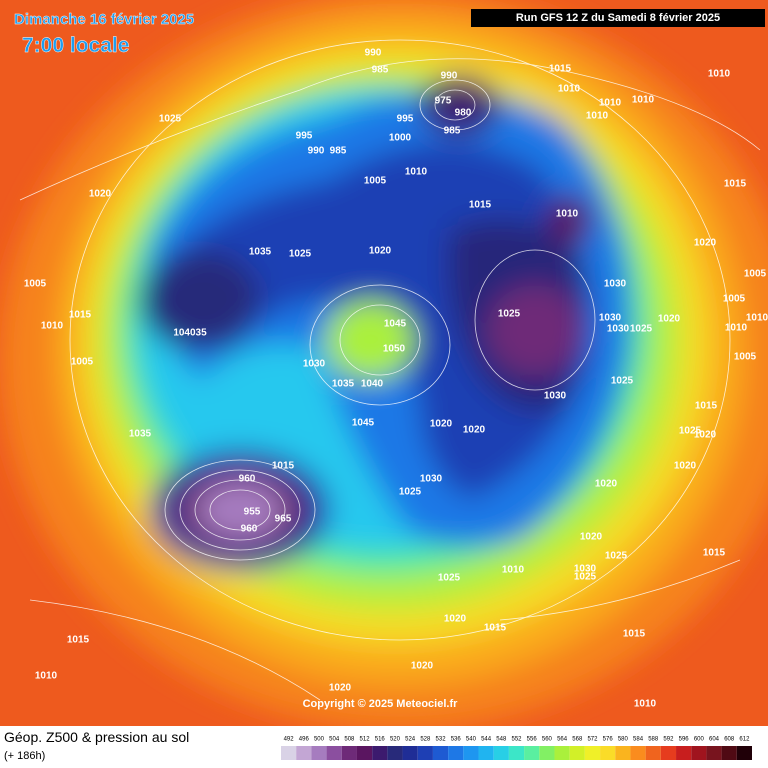  What do you see at coordinates (744, 740) in the screenshot?
I see `legend-value: 612` at bounding box center [744, 740].